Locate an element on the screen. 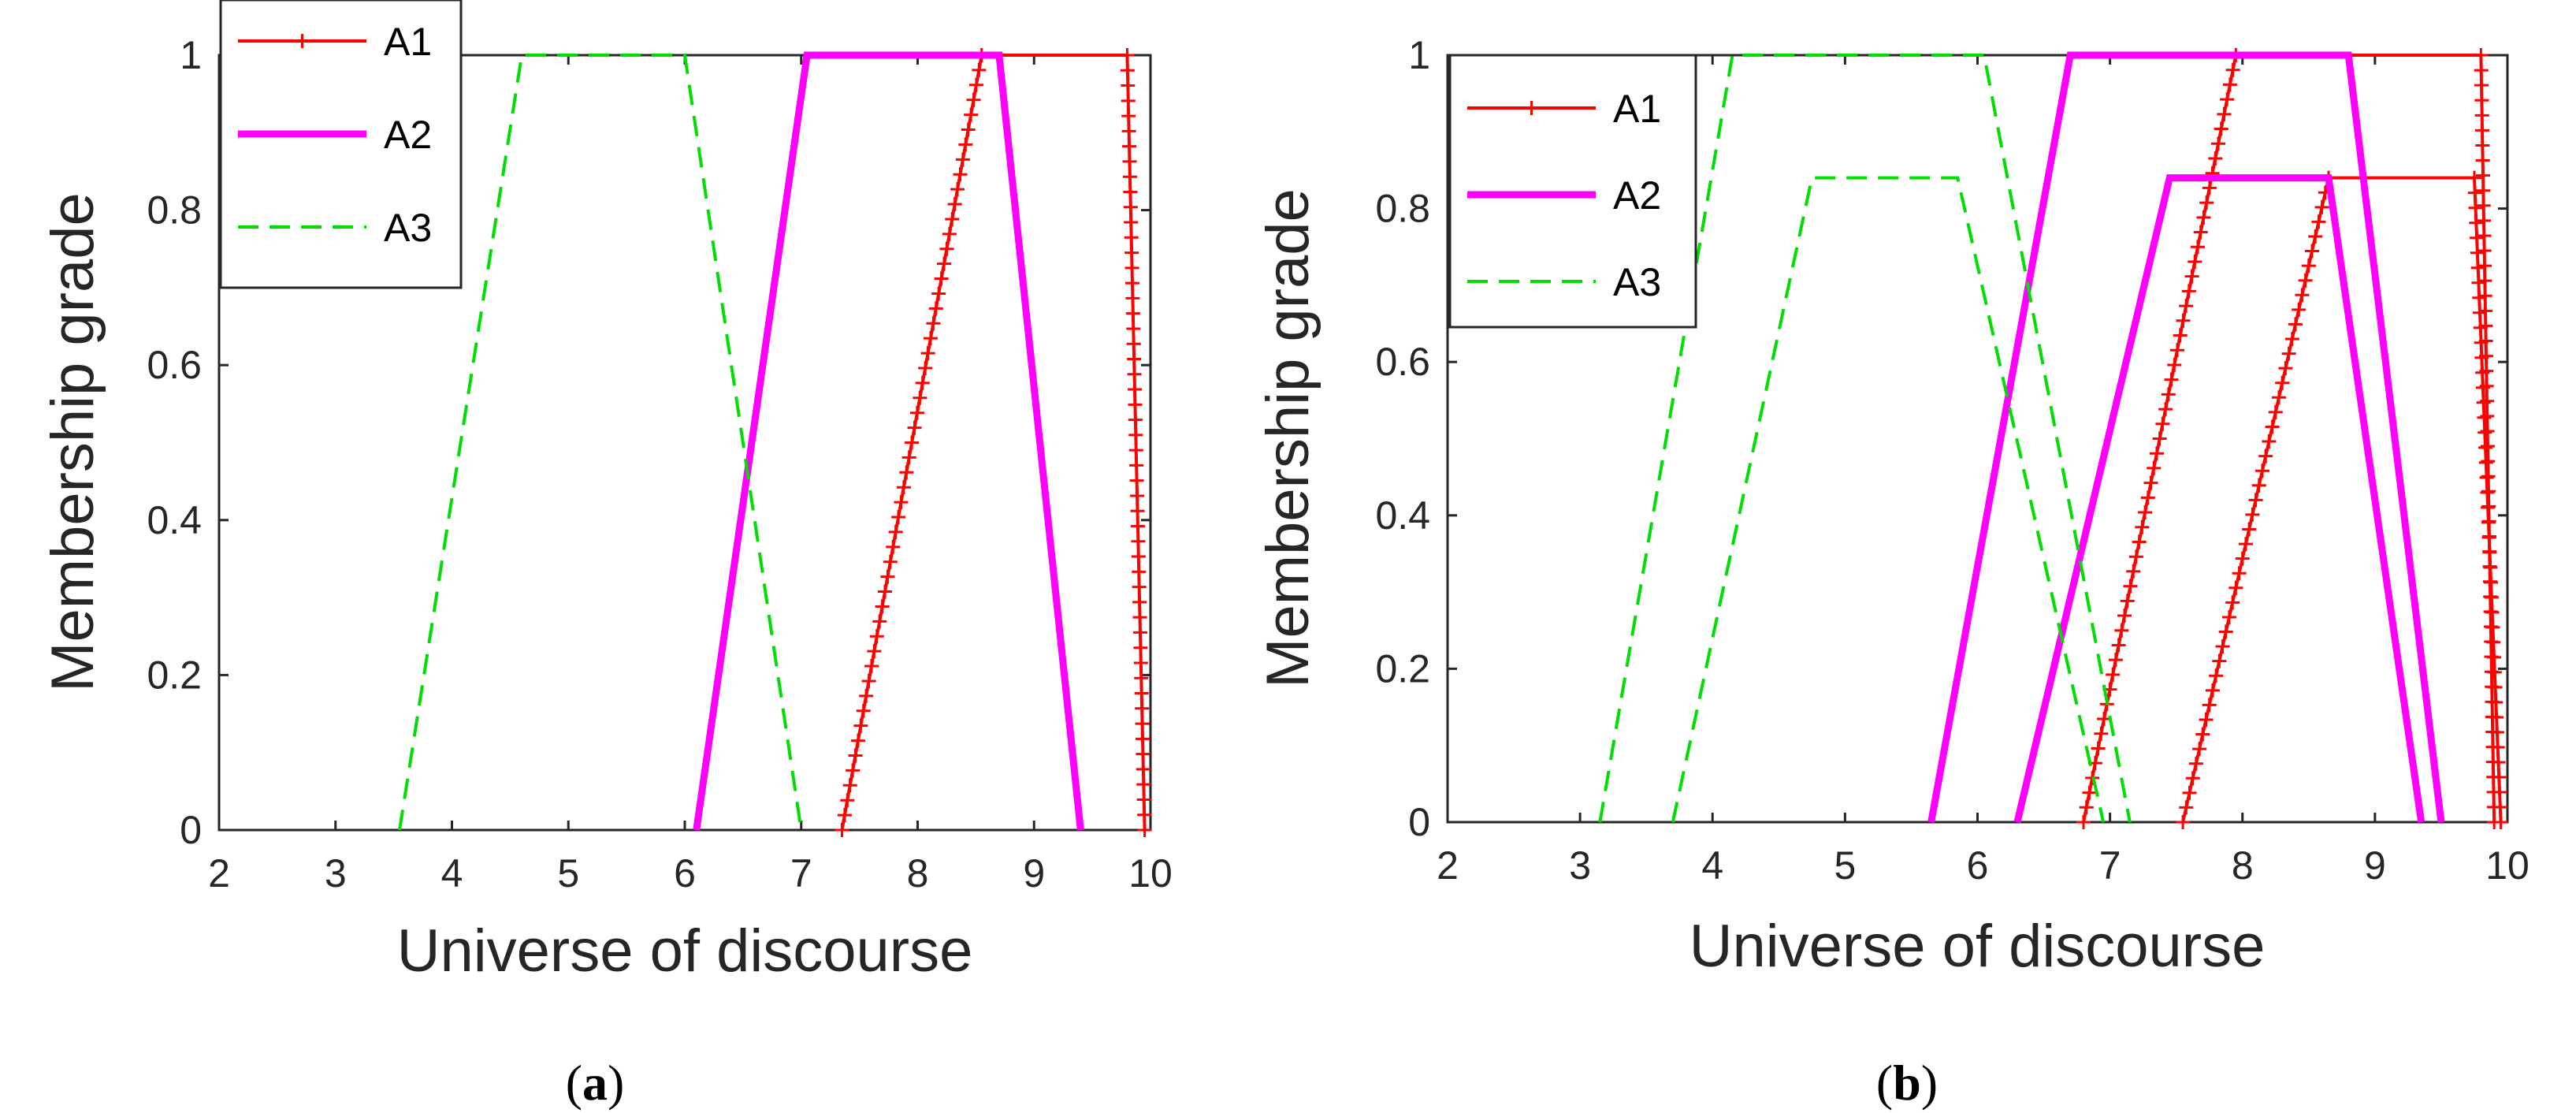  y-tick-label-a: 0.6 is located at coordinates (174, 365).